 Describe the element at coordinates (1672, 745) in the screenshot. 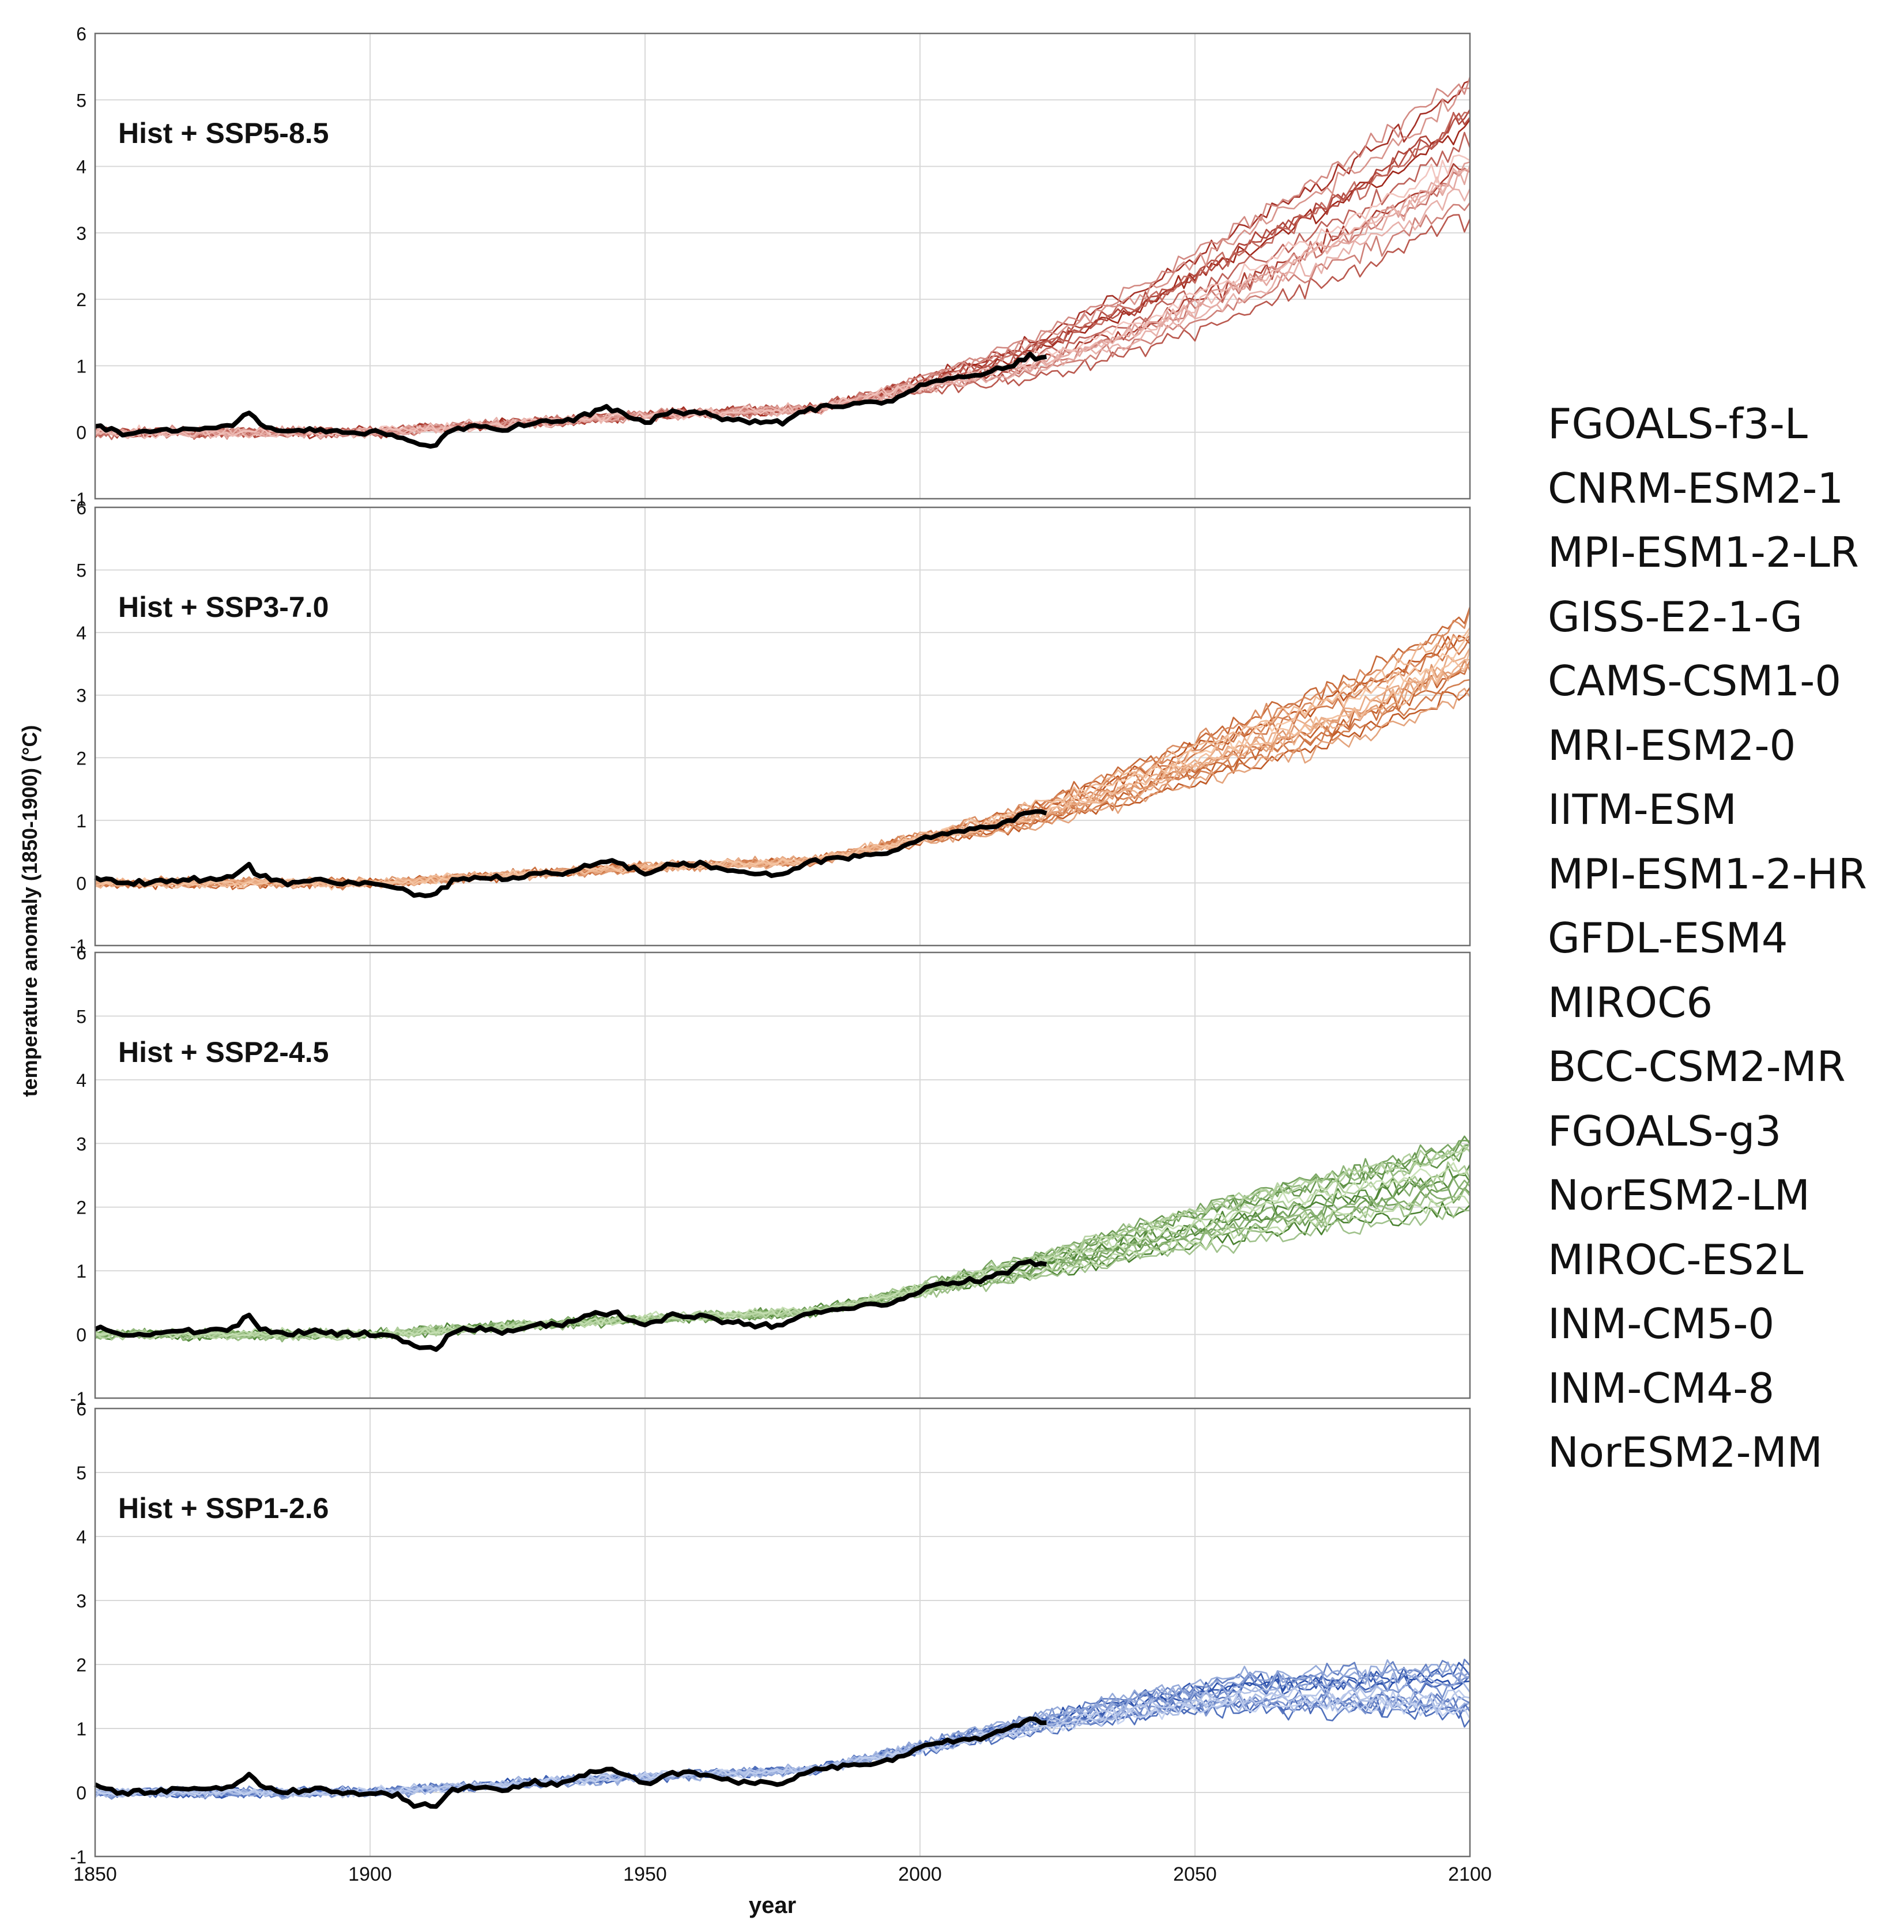

I see `legend-item: MRI-ESM2-0` at that location.